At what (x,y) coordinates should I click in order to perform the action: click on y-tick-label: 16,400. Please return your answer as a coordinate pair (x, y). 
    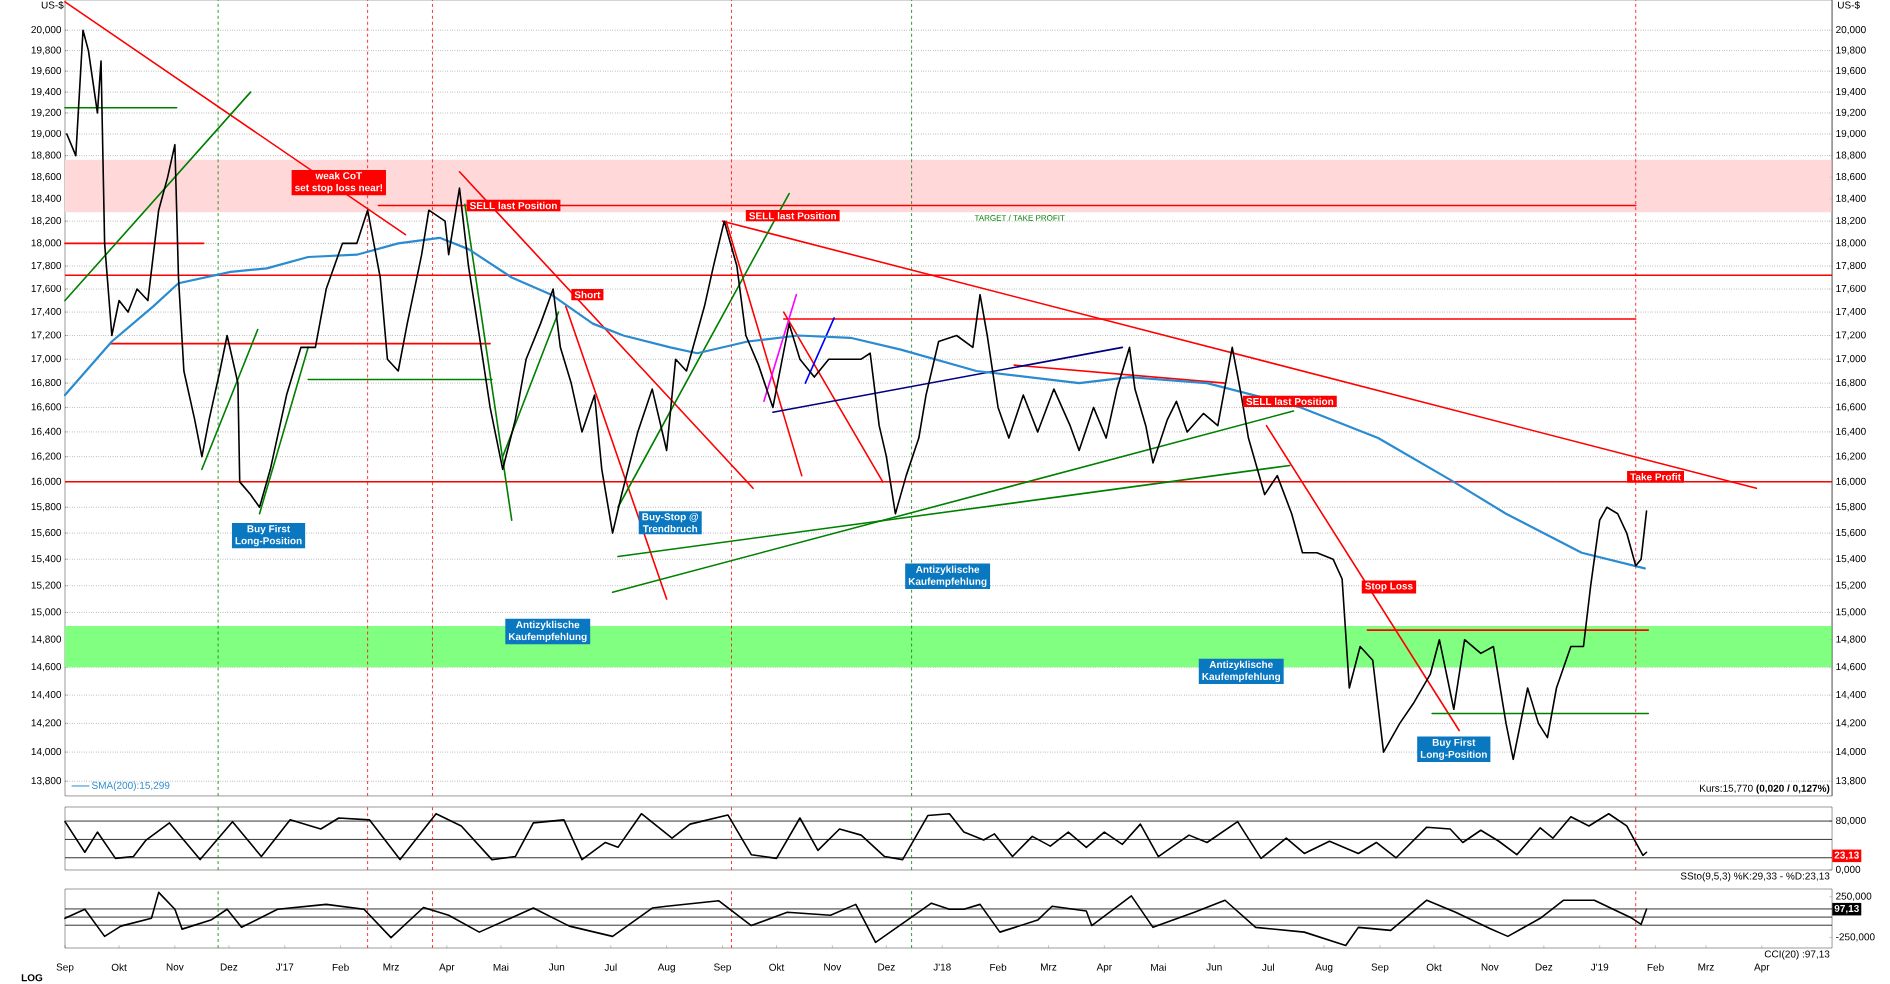
    Looking at the image, I should click on (46, 432).